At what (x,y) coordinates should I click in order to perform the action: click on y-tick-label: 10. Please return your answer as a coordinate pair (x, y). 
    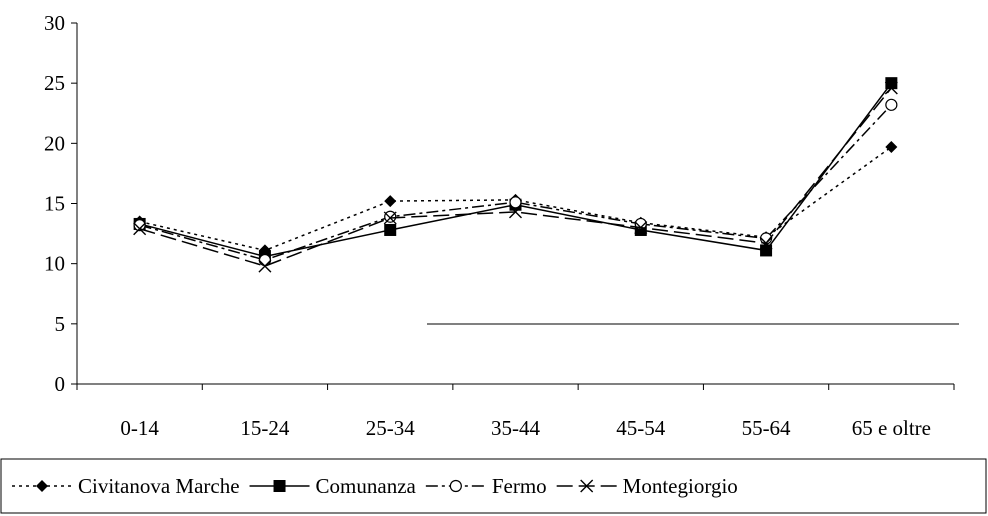
    Looking at the image, I should click on (54, 264).